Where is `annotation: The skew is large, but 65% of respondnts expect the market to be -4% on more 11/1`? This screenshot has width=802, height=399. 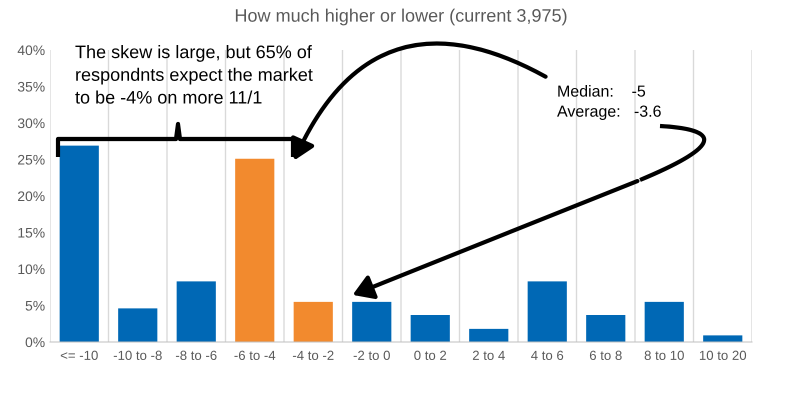
annotation: The skew is large, but 65% of respondnts expect the market to be -4% on more 11/1 is located at coordinates (194, 74).